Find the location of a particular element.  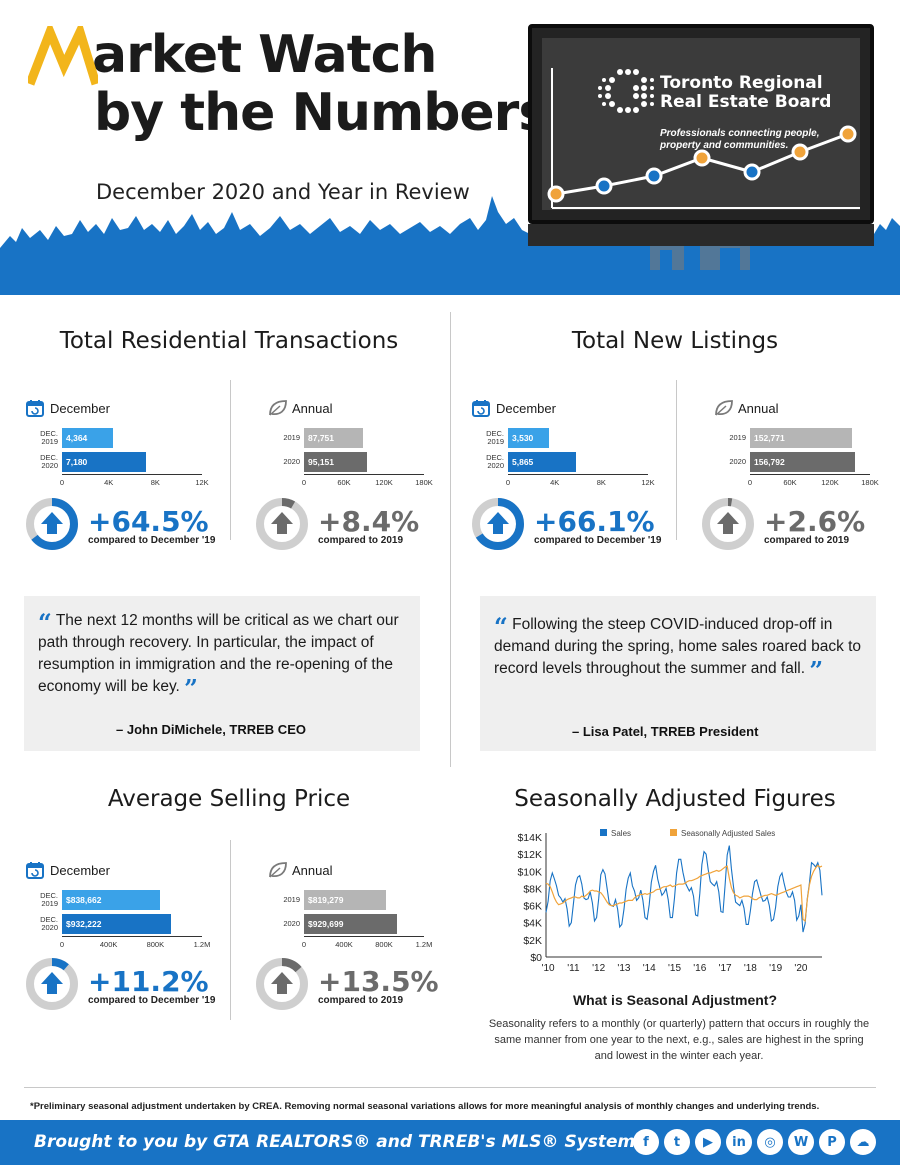

bar-row: DEC. 2019 $838,662 is located at coordinates (114, 900).